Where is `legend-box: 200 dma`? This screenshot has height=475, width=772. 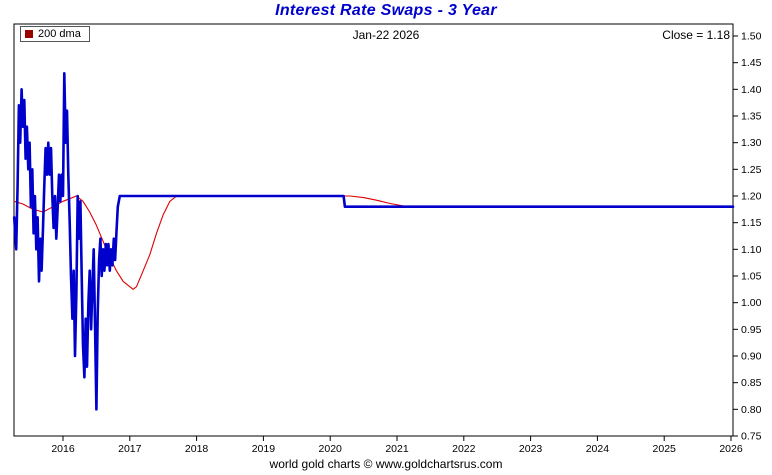
legend-box: 200 dma is located at coordinates (55, 34).